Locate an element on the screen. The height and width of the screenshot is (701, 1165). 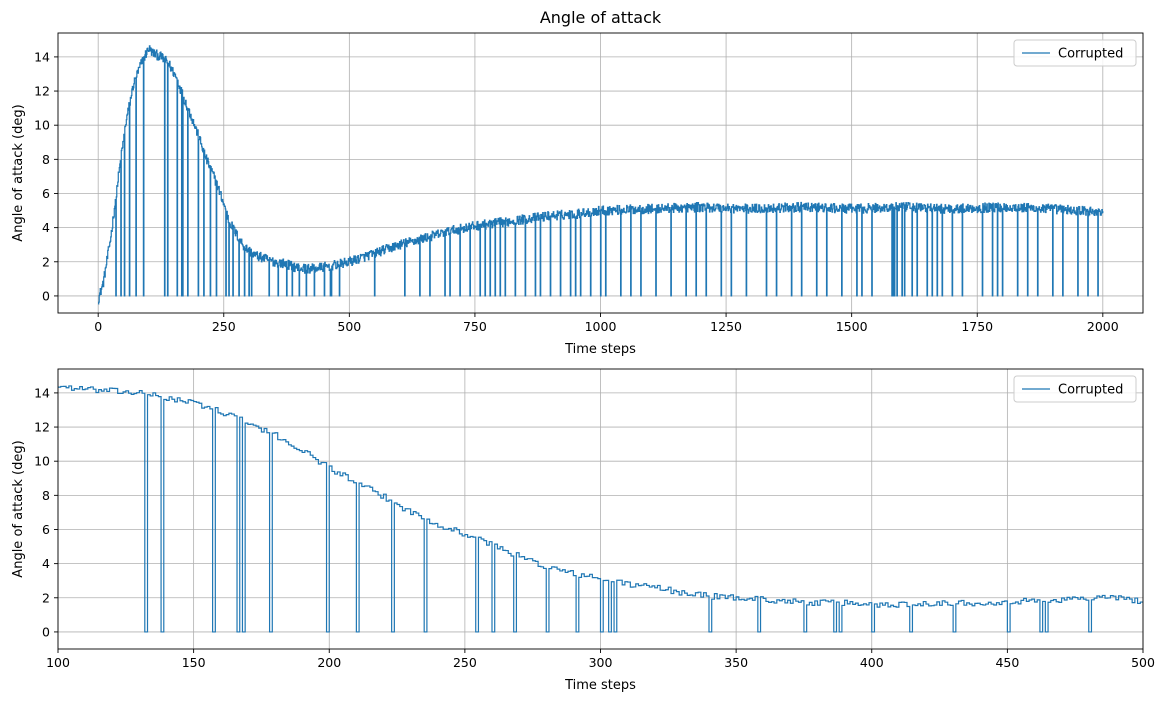
bottom-x-tick-label: 400 is located at coordinates (872, 662).